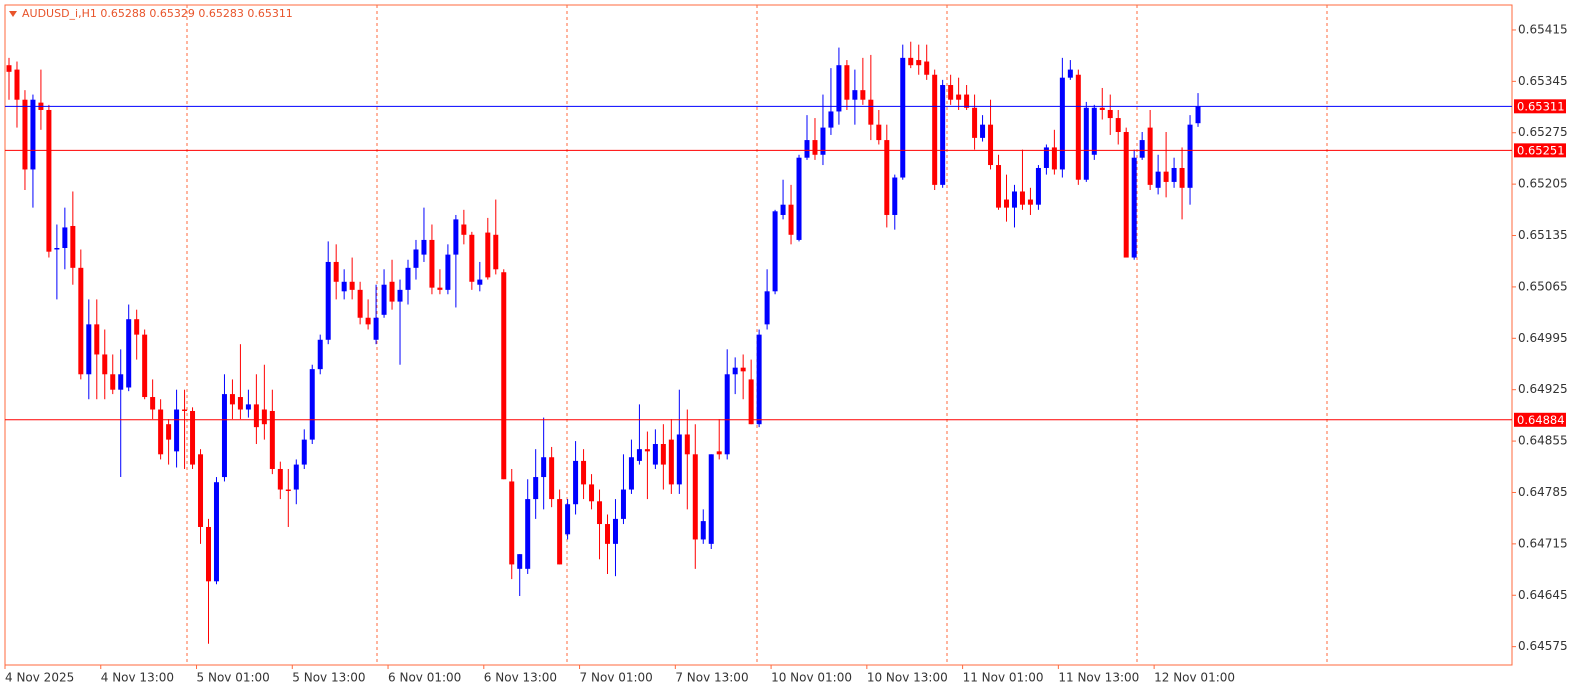  What do you see at coordinates (1543, 441) in the screenshot?
I see `y-tick-label: 0.64855` at bounding box center [1543, 441].